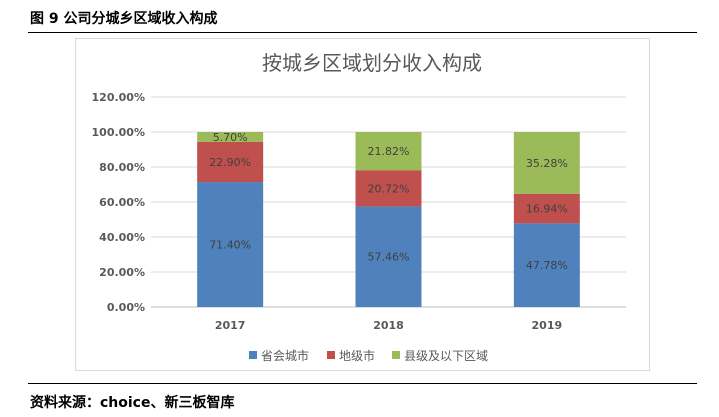 The image size is (719, 417). What do you see at coordinates (118, 97) in the screenshot?
I see `y-tick-label: 120.00%` at bounding box center [118, 97].